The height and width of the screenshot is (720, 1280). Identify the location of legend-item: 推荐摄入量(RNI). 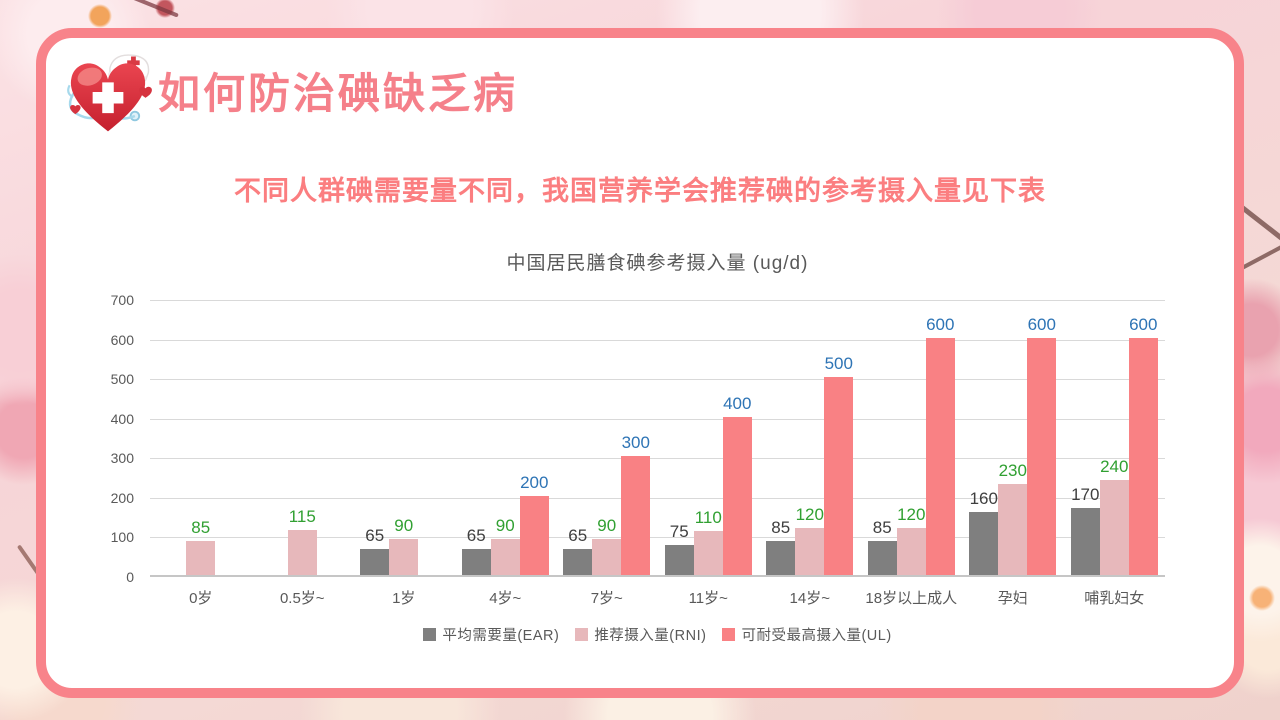
(640, 634).